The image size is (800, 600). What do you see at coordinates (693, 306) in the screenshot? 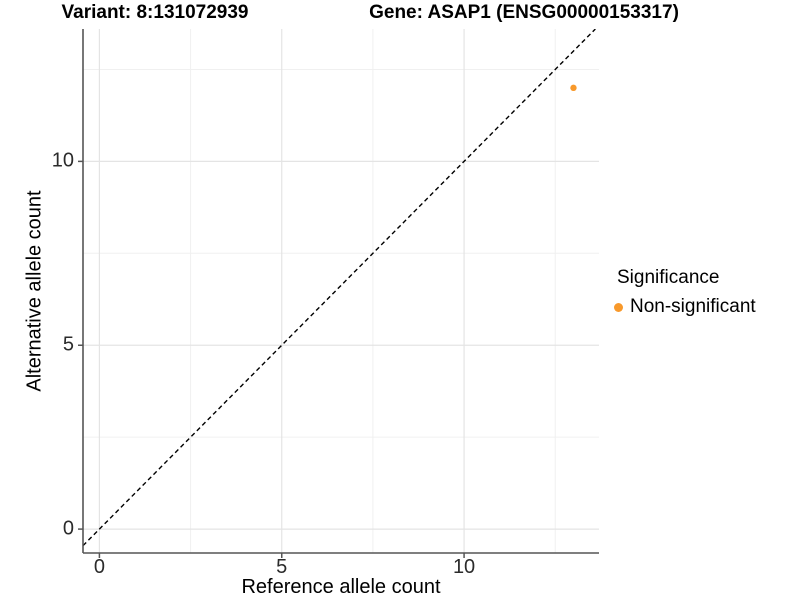
I see `legend-item-label: Non-significant` at bounding box center [693, 306].